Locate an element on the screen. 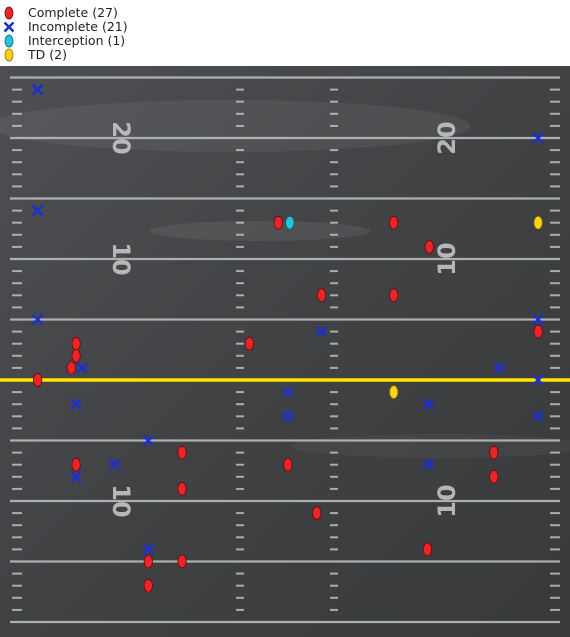 This screenshot has height=637, width=570. legend-item-complete: Complete (27) is located at coordinates (100, 13).